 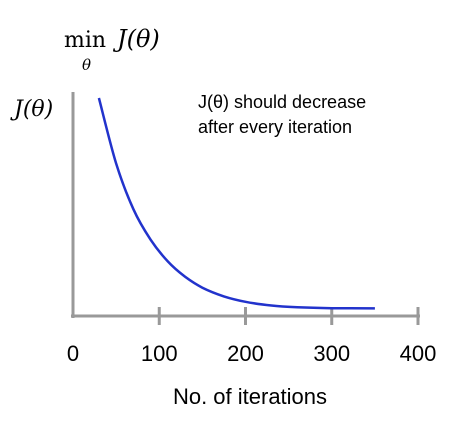 I want to click on formula-expr: J(θ), so click(x=136, y=39).